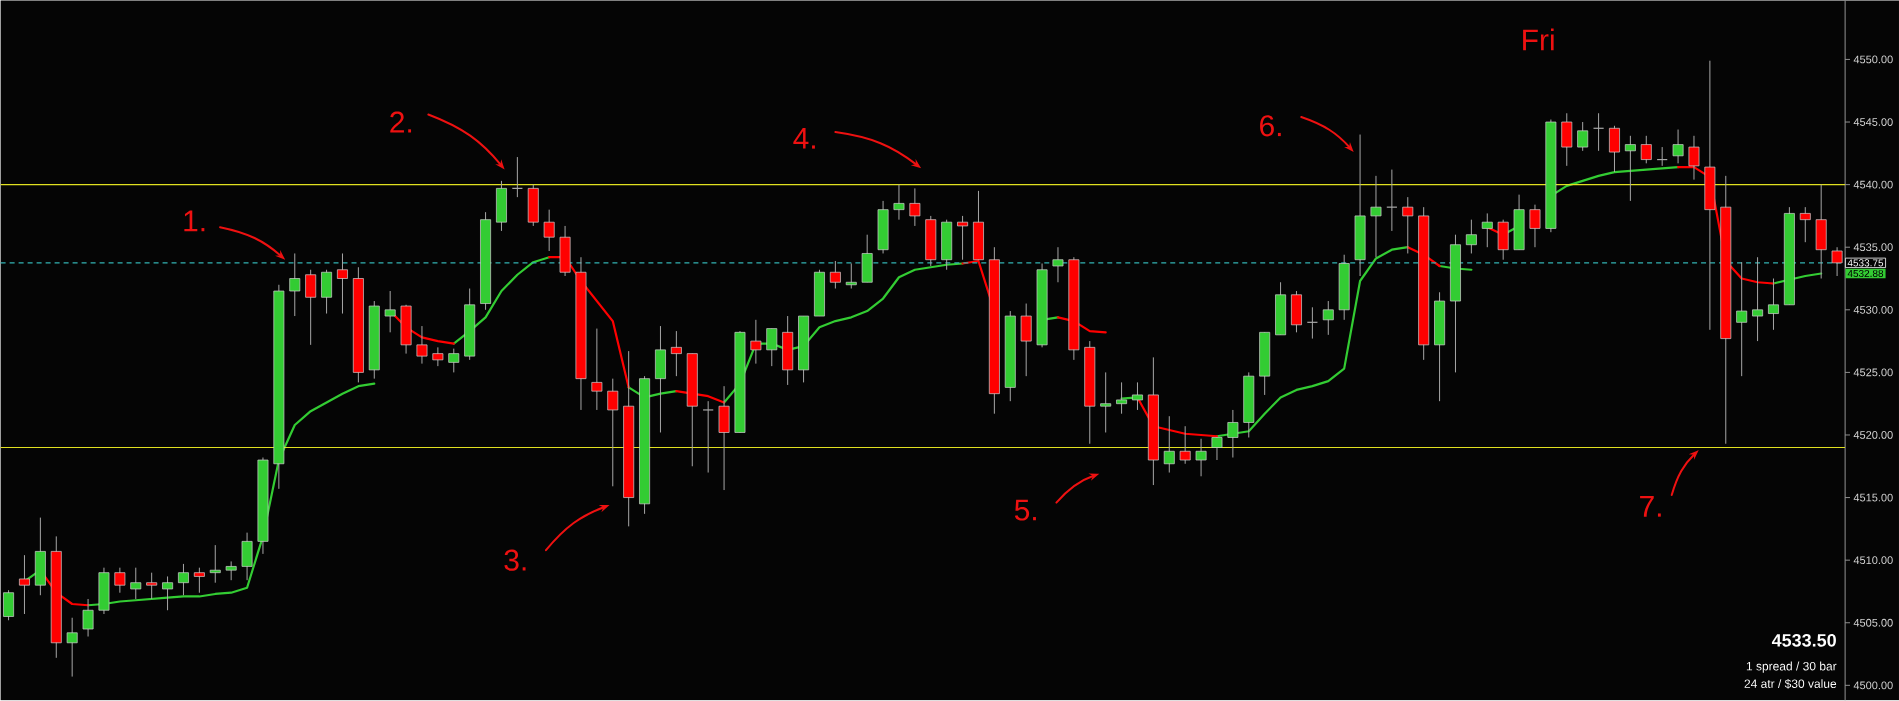 The image size is (1899, 701). I want to click on y-tick-label: 4525.00, so click(1873, 372).